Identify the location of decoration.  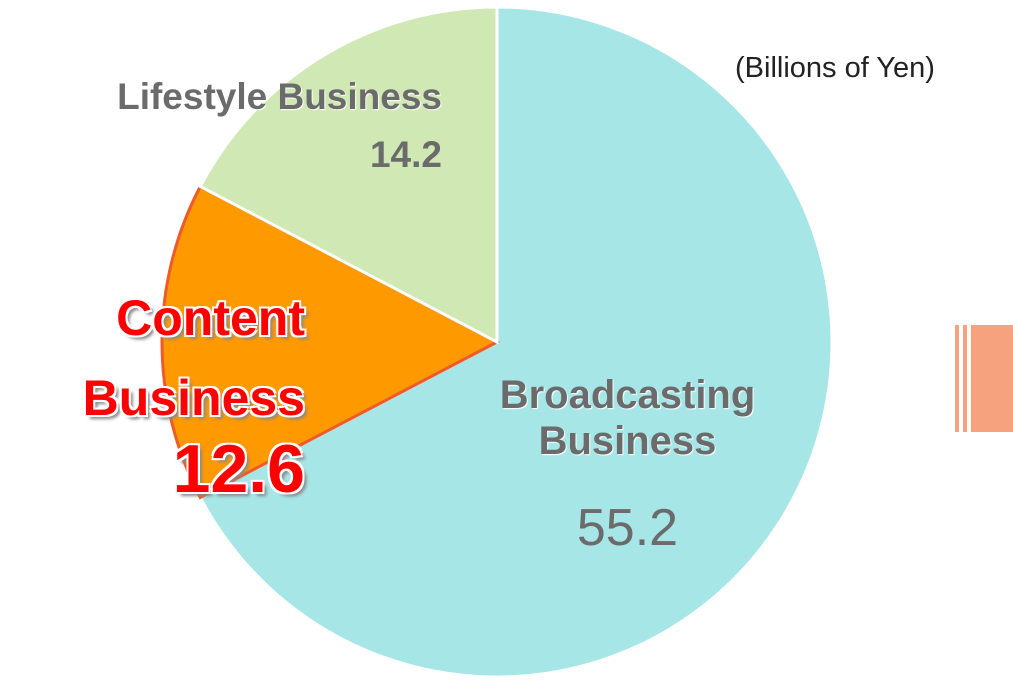
(984, 378).